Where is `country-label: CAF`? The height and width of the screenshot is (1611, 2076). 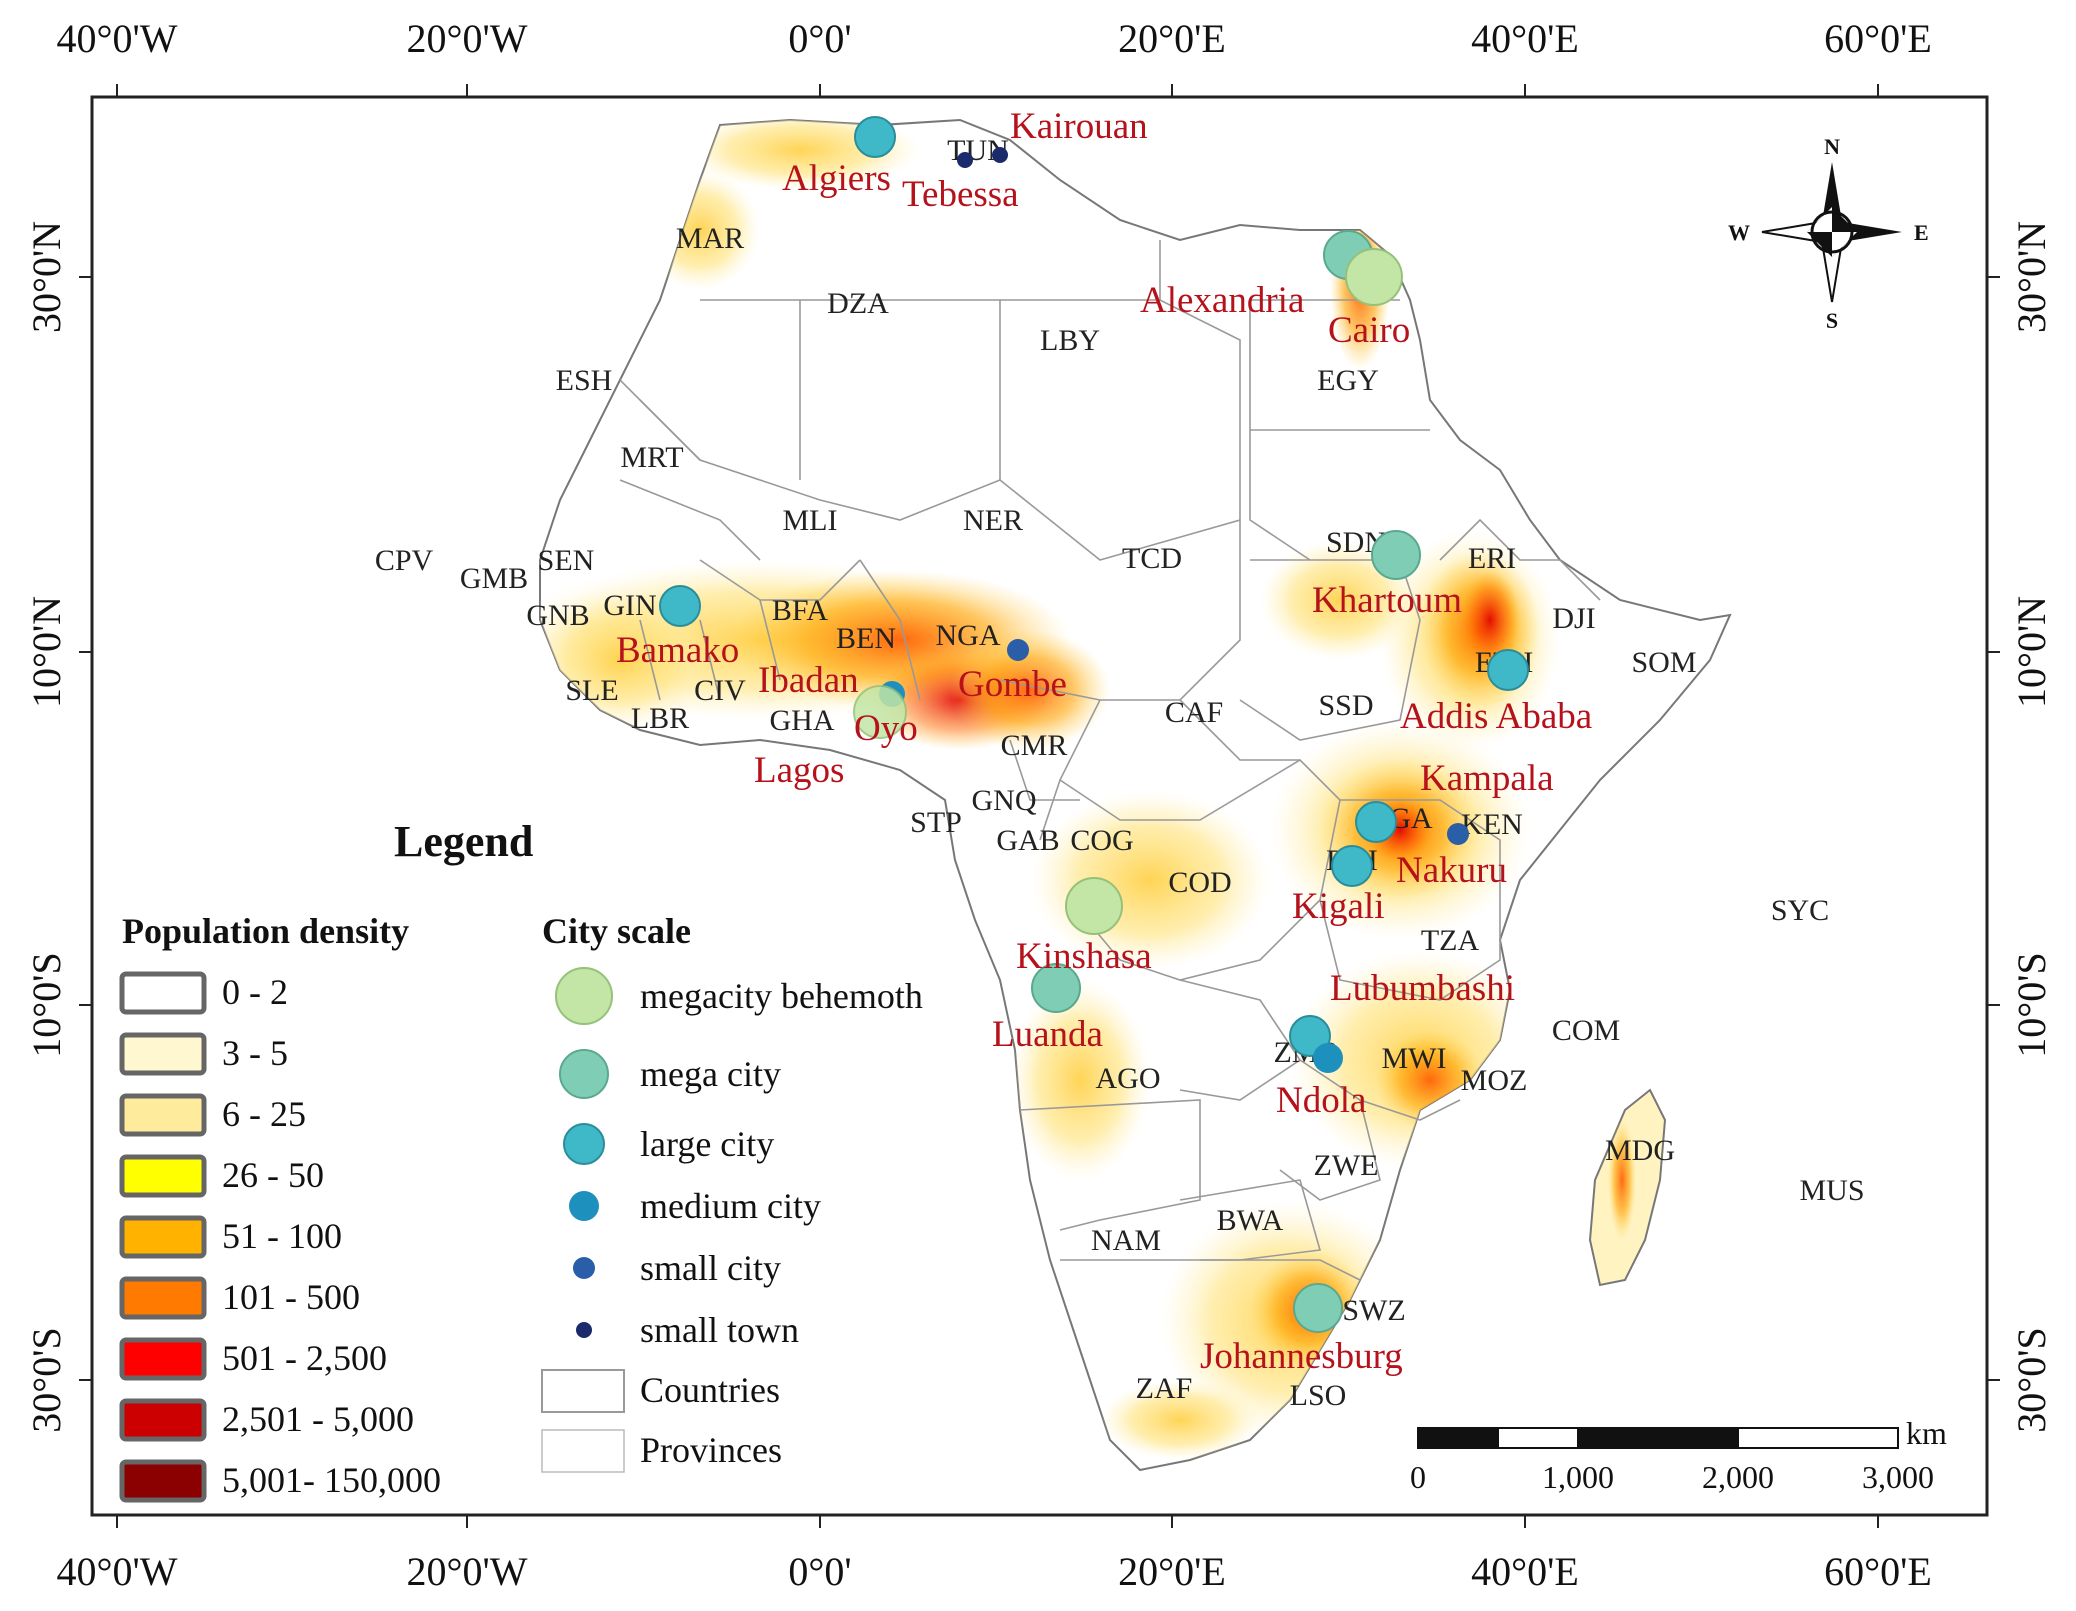
country-label: CAF is located at coordinates (1194, 712).